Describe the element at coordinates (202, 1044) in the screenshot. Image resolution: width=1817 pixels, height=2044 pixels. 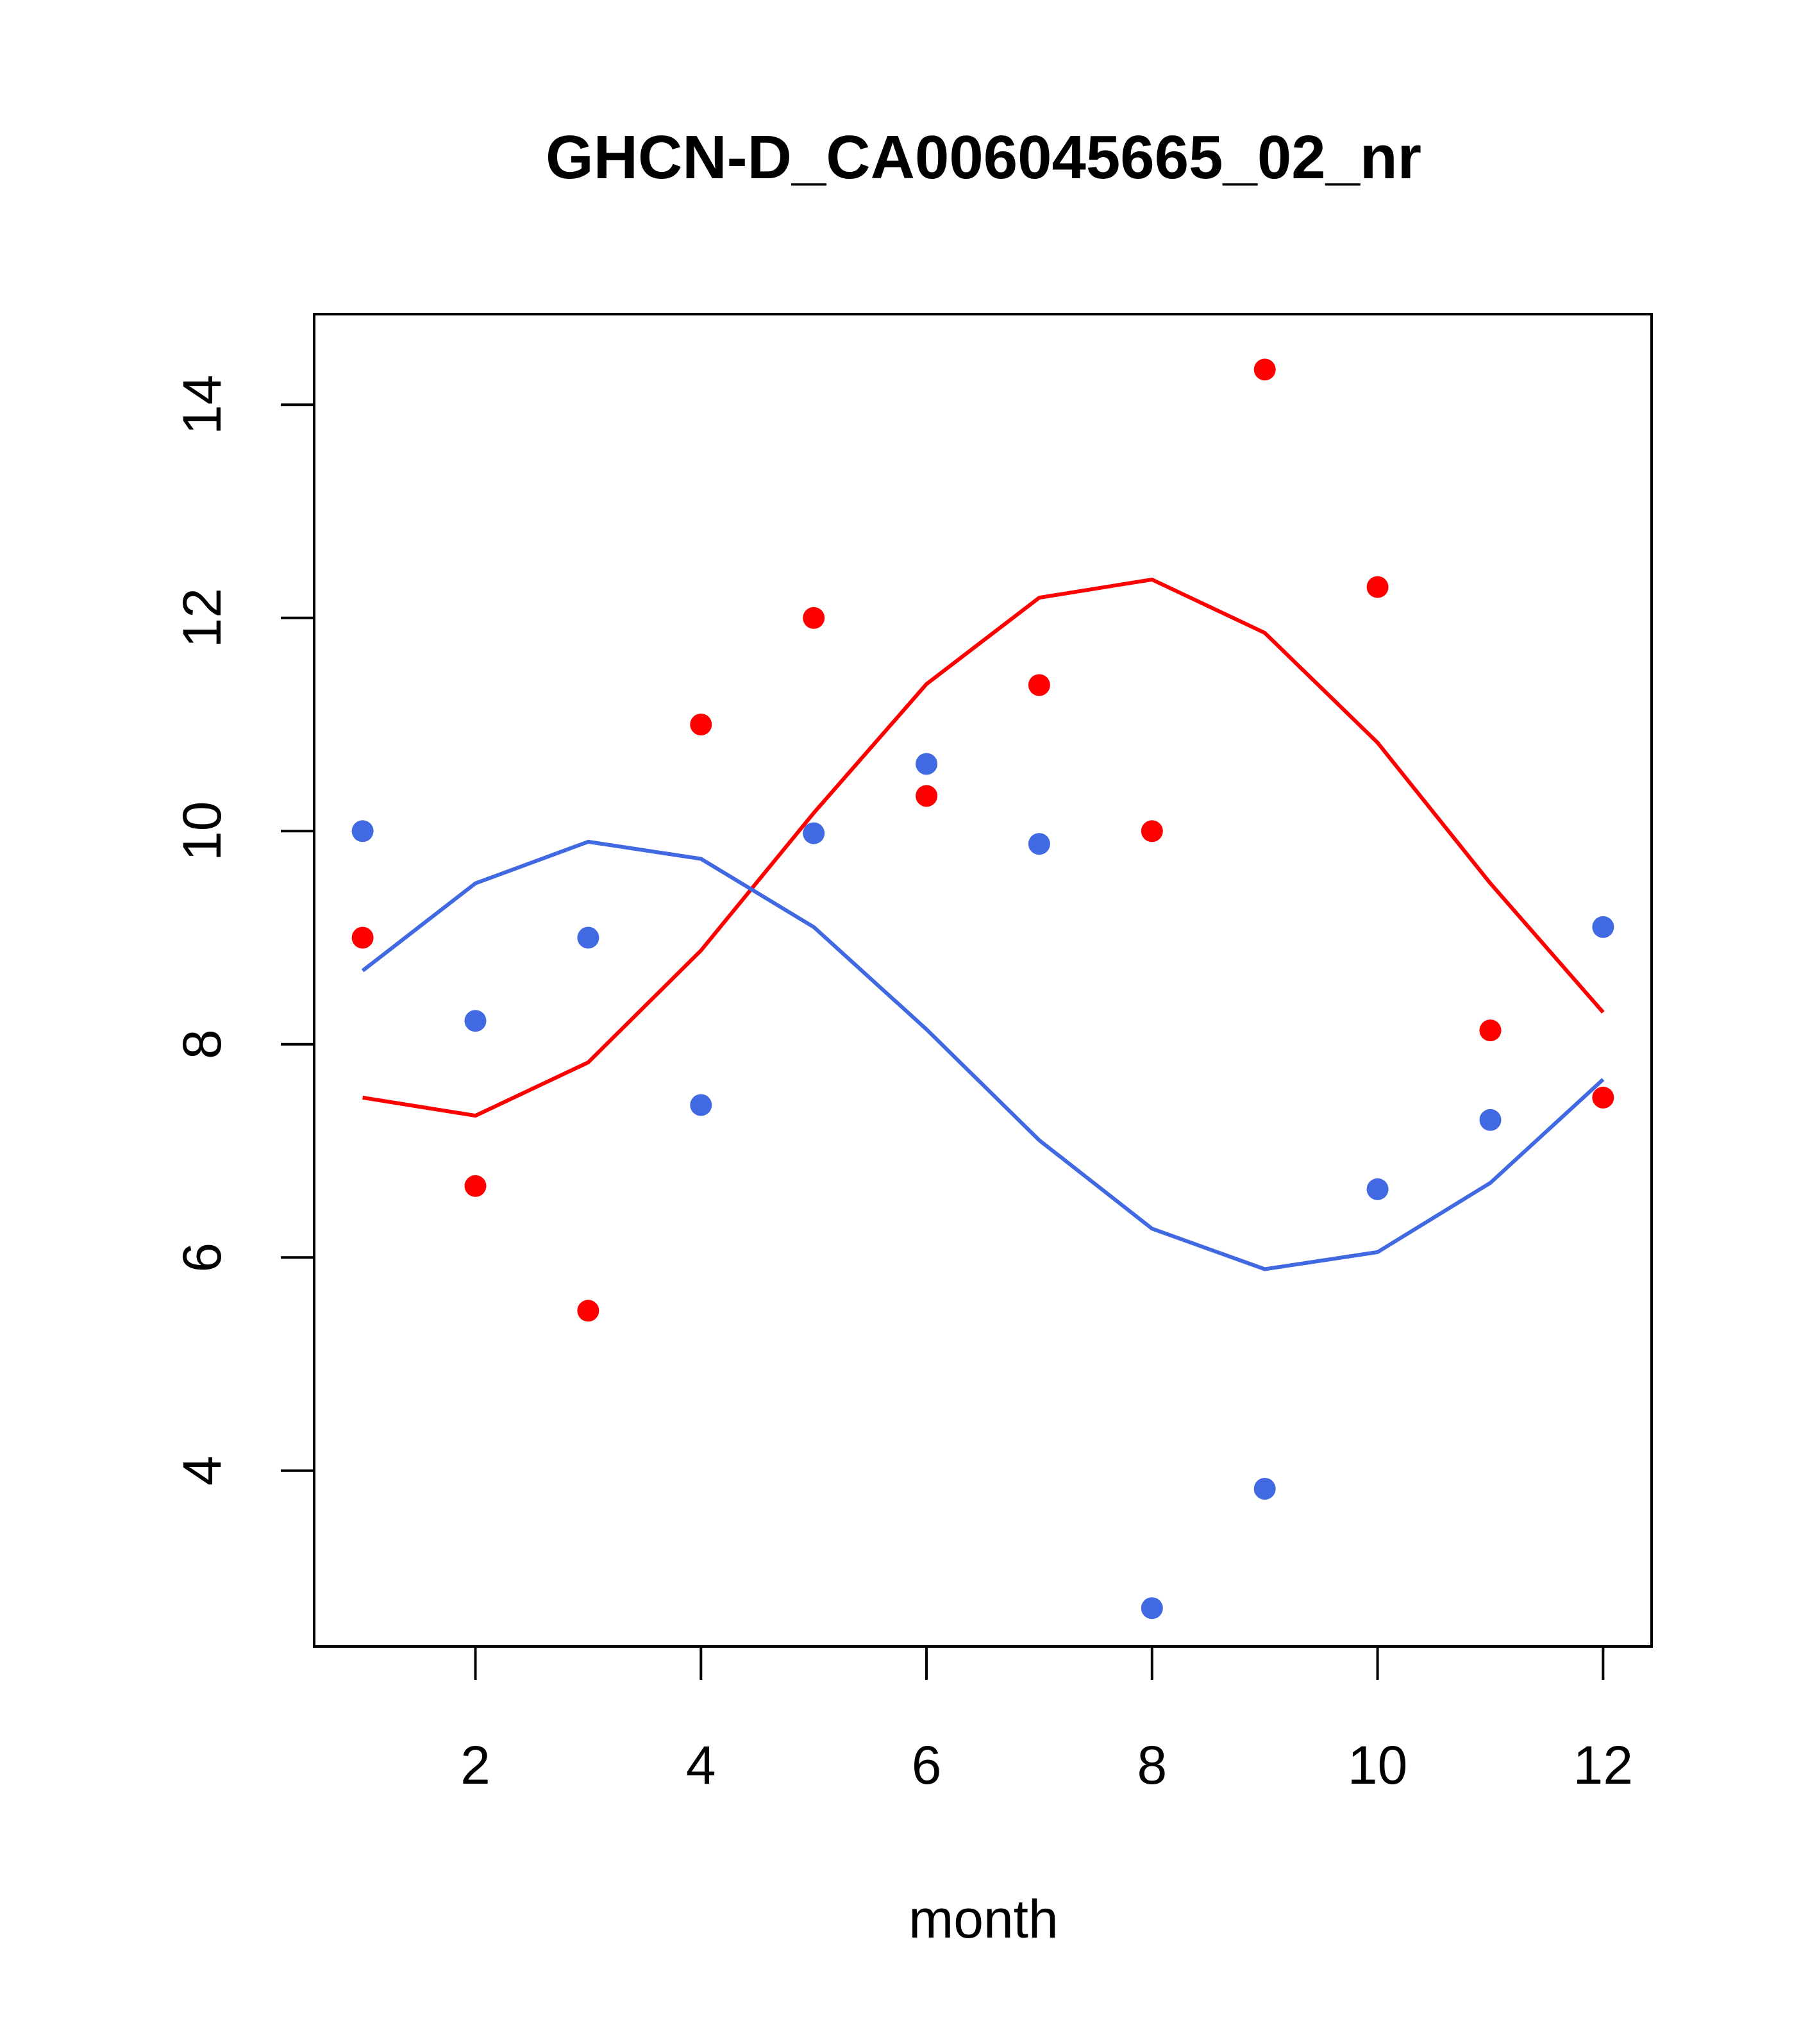
I see `y-tick-label: 8` at that location.